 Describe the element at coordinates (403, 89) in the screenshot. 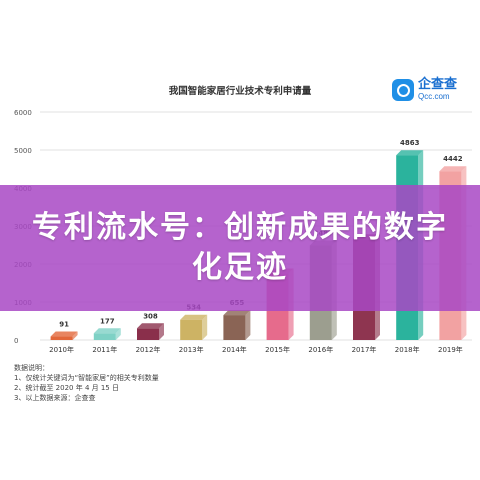

I see `qcc-logo-icon` at that location.